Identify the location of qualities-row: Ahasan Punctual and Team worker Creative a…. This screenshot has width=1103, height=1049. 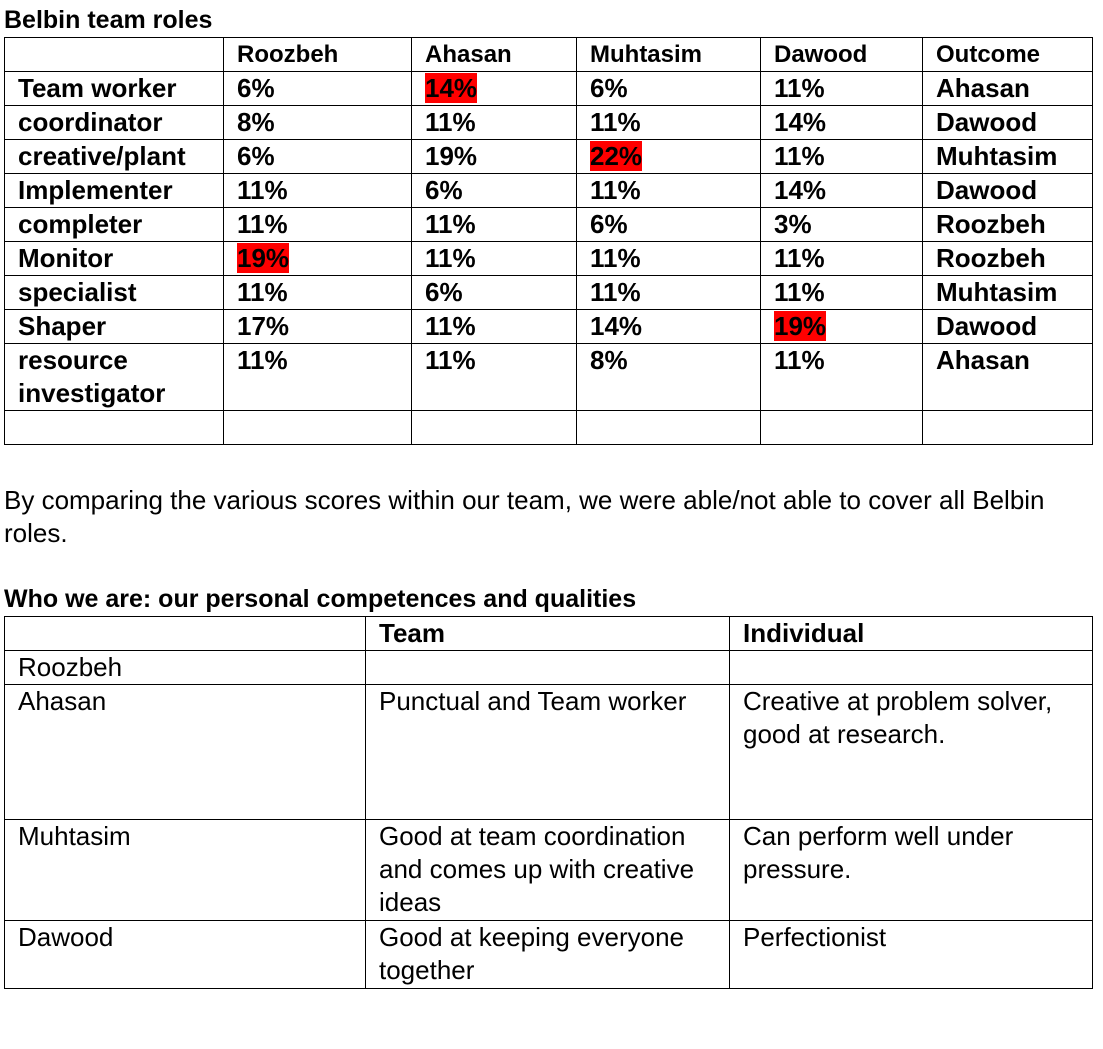
(548, 752).